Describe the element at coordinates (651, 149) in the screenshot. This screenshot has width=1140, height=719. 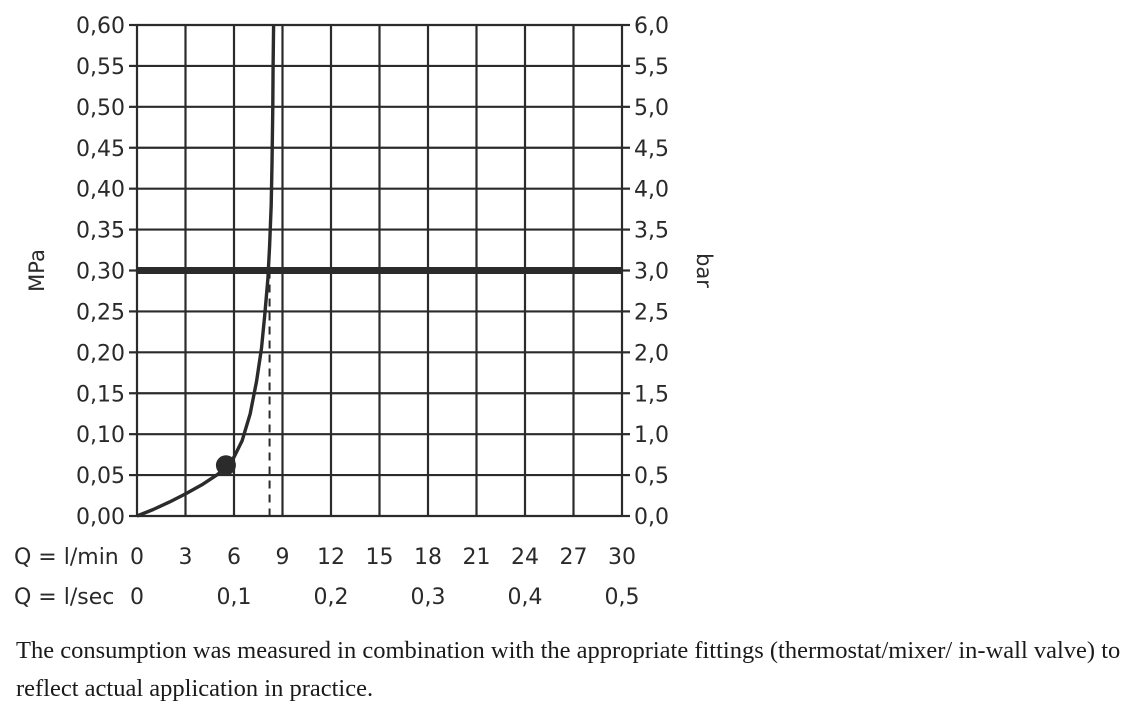
I see `y2-tick-label-9: 4,5` at that location.